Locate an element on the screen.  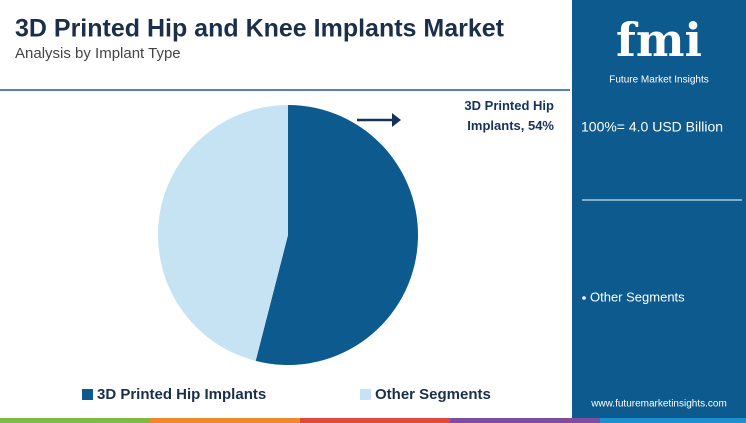
data-label: 3D Printed Hip Implants, 54% is located at coordinates (509, 115).